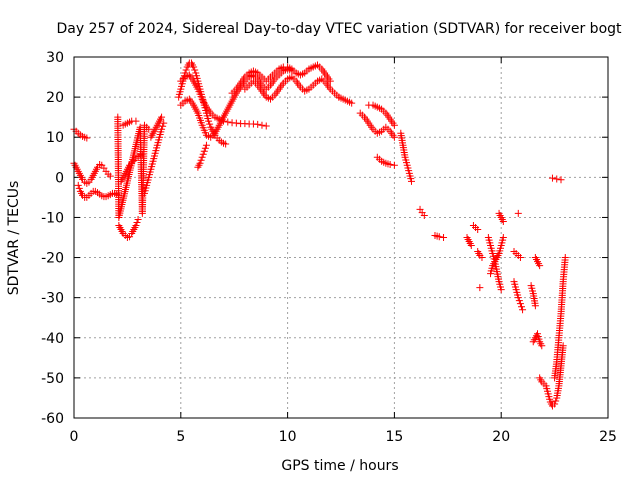 This screenshot has width=640, height=480. What do you see at coordinates (80, 133) in the screenshot?
I see `series-t1` at bounding box center [80, 133].